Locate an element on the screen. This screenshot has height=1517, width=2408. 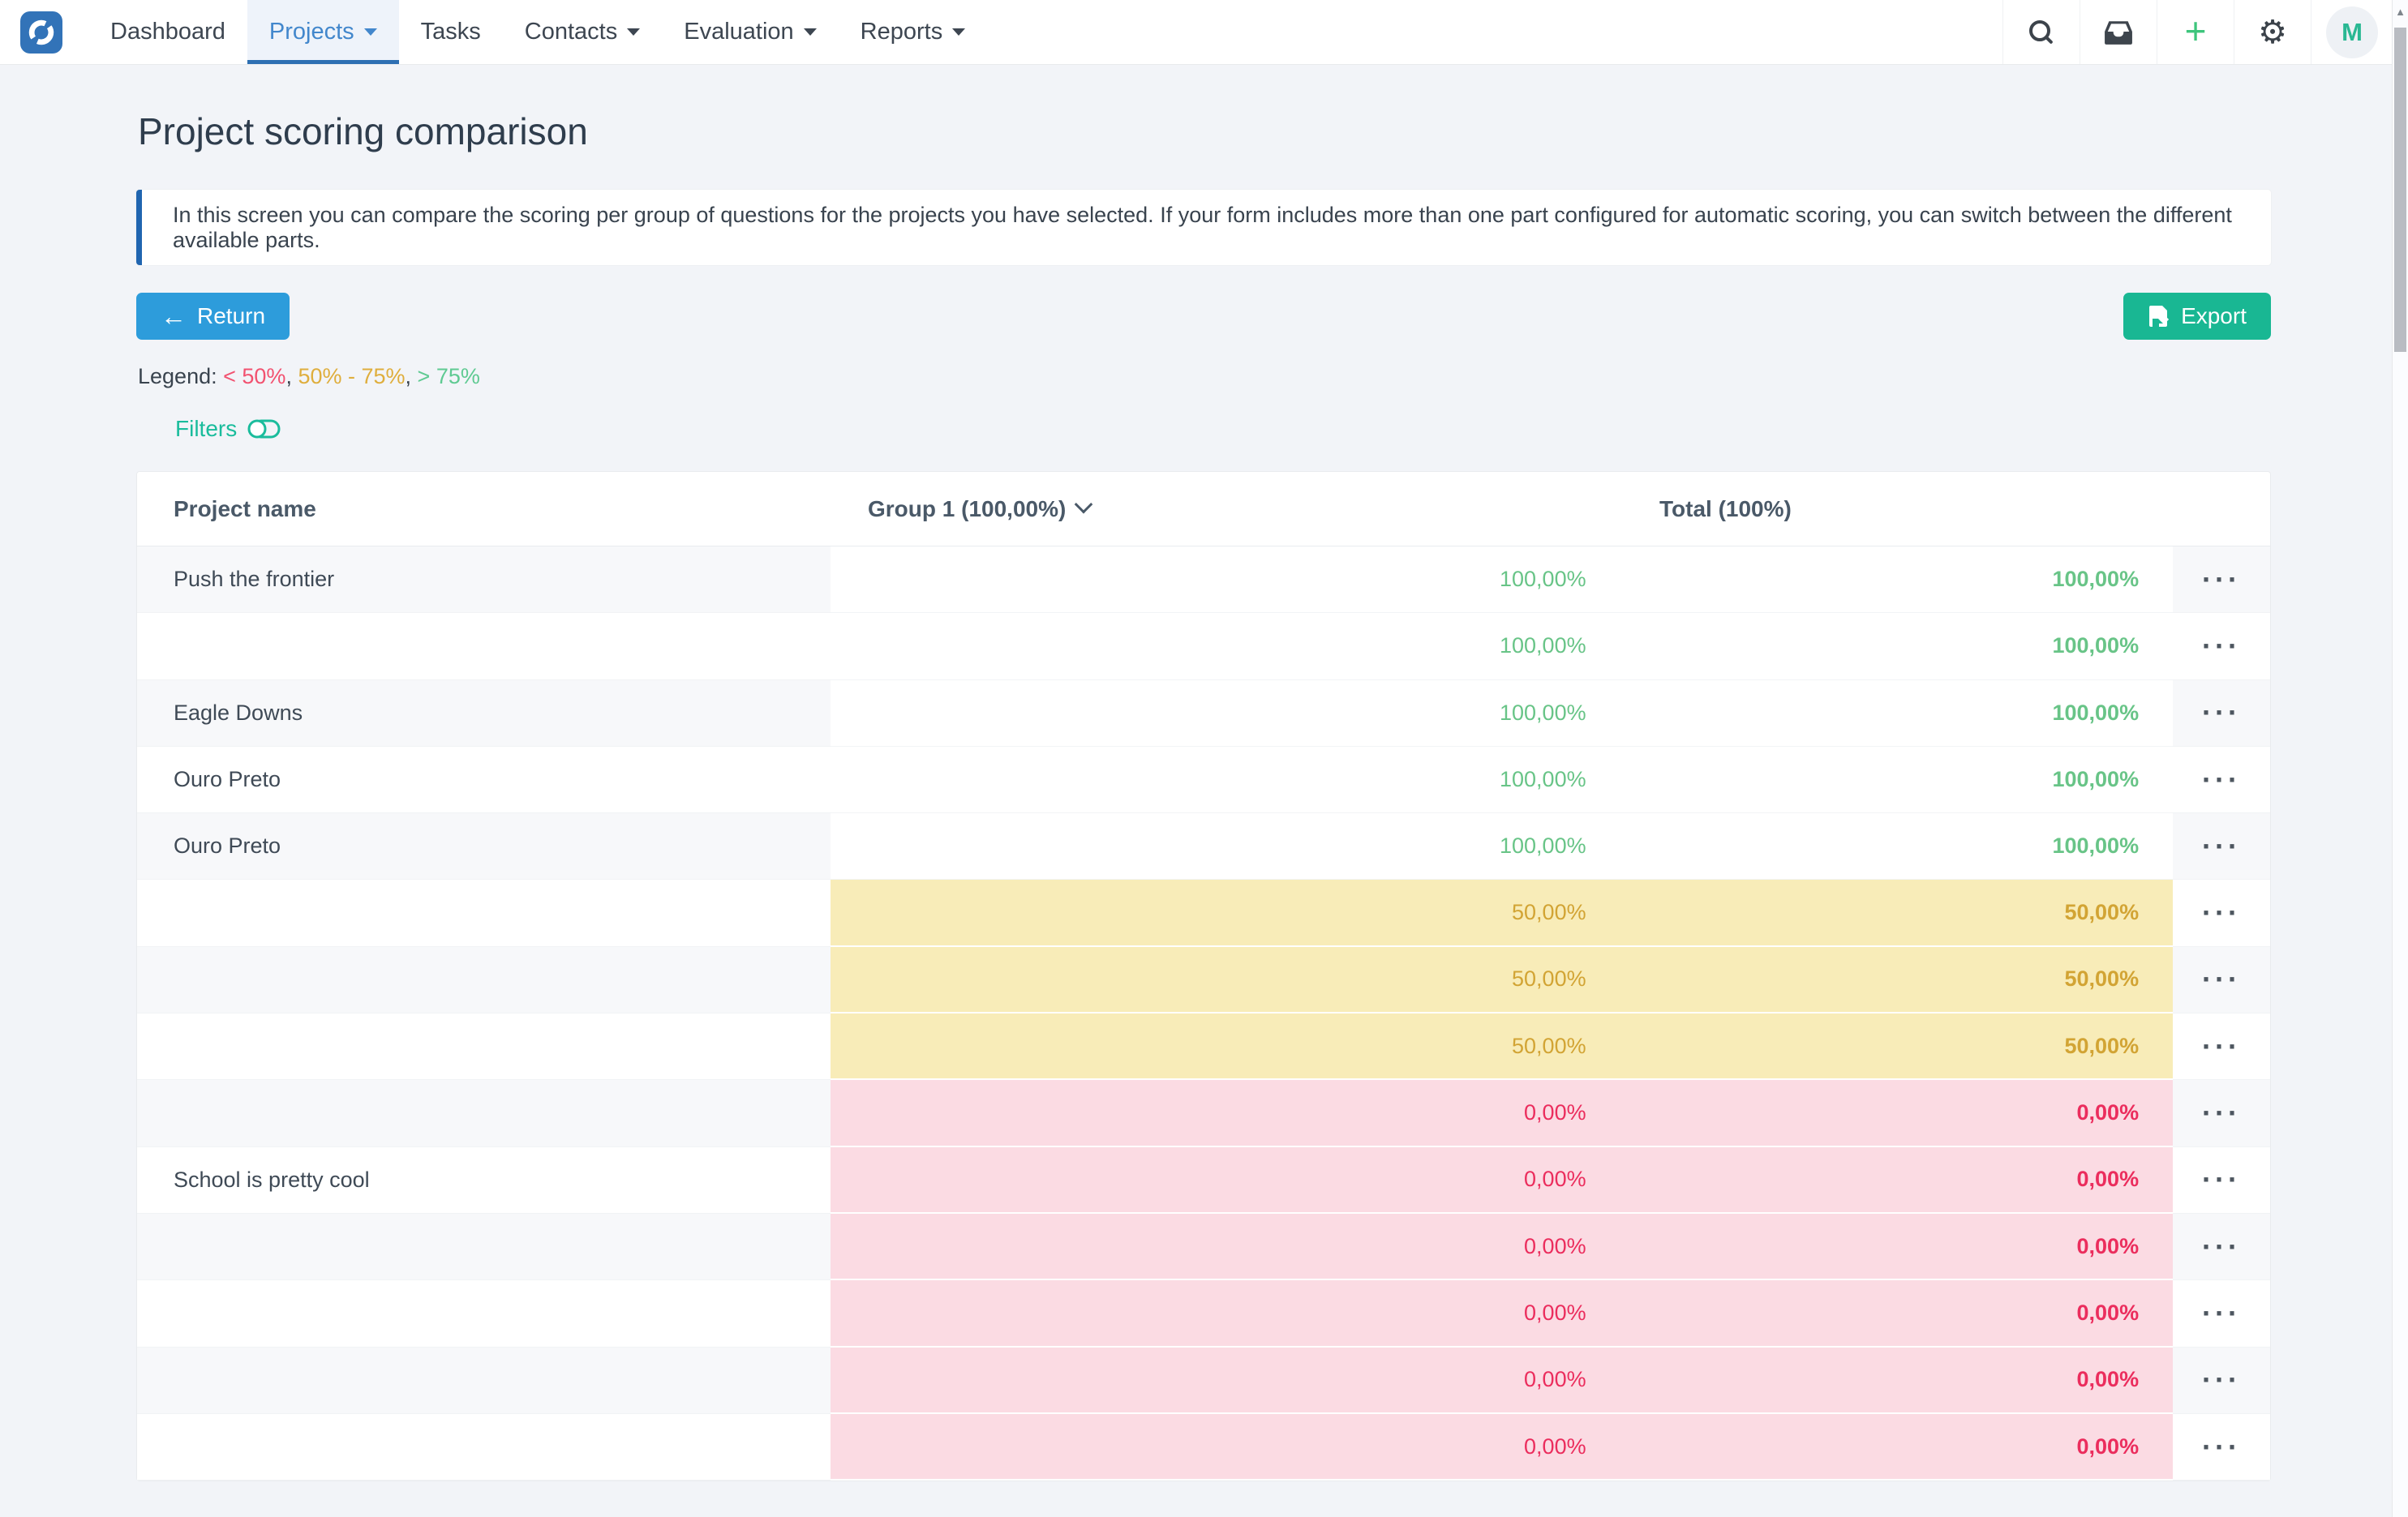
arrow-left-icon: ← is located at coordinates (174, 316).